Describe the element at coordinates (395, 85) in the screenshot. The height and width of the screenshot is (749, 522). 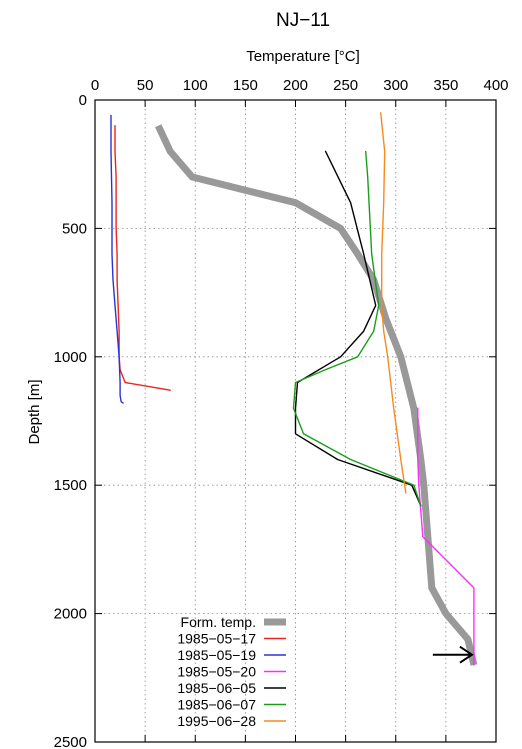
I see `x-tick-label: 300` at that location.